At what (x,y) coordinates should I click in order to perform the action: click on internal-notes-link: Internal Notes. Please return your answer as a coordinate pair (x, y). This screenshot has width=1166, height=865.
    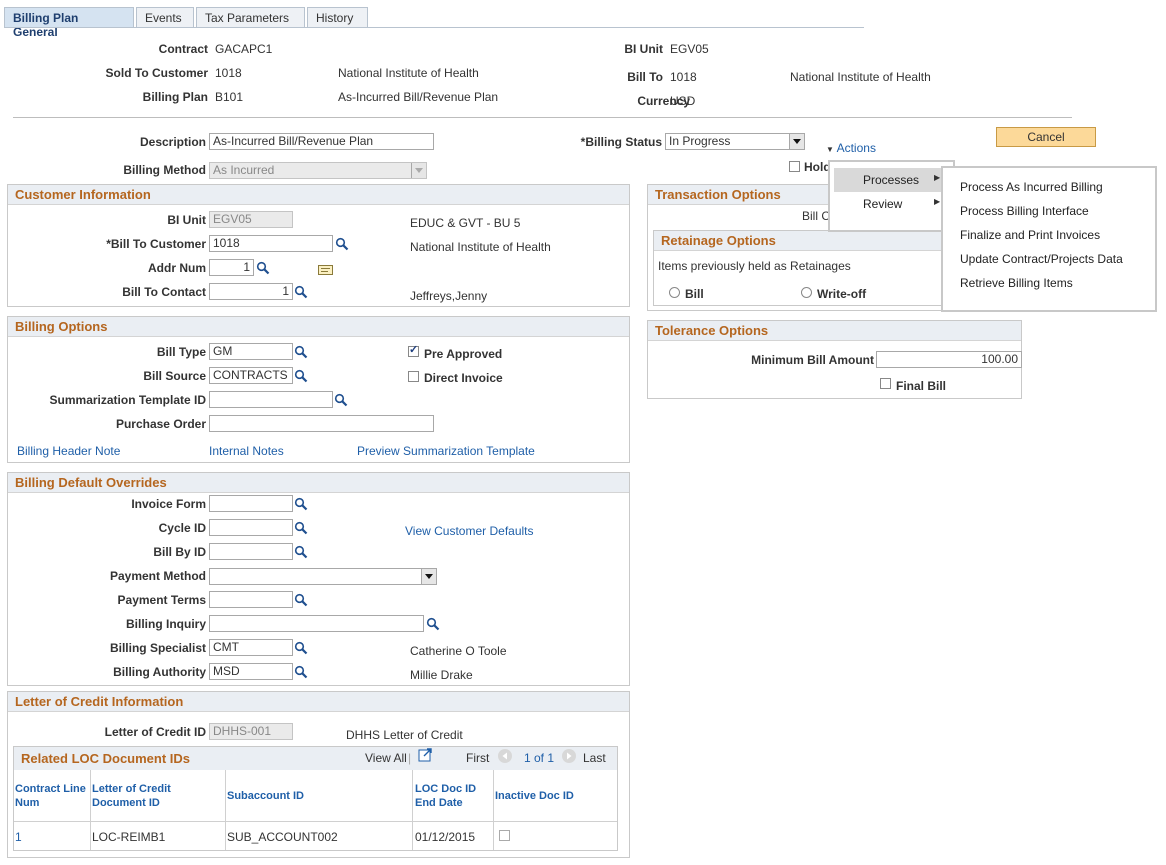
    Looking at the image, I should click on (246, 451).